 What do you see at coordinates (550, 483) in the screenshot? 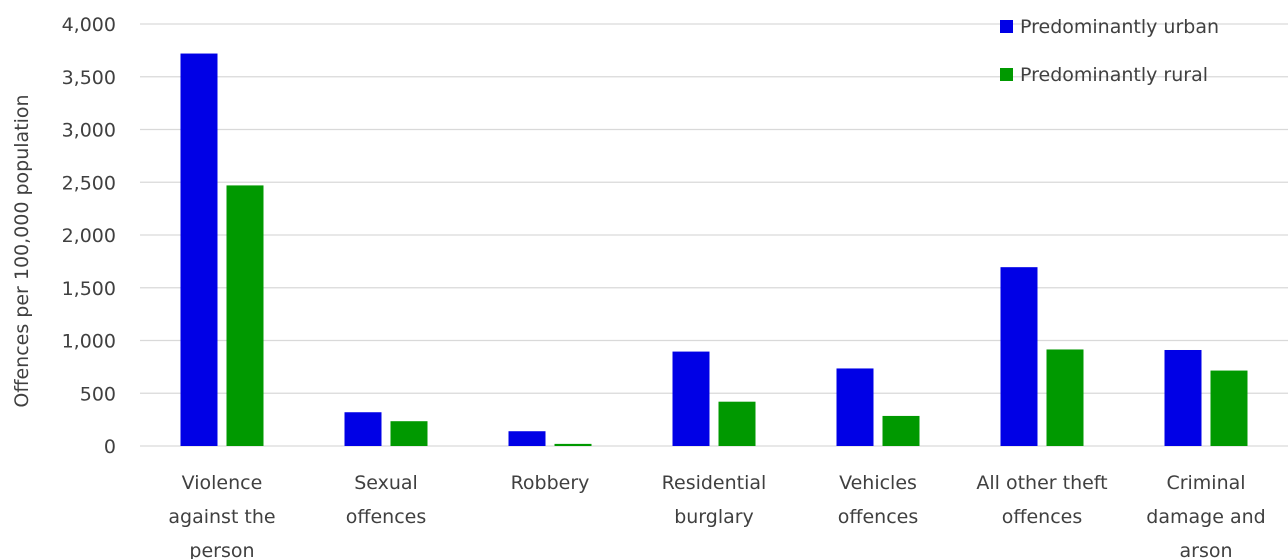
I see `x-category-label: Robbery` at bounding box center [550, 483].